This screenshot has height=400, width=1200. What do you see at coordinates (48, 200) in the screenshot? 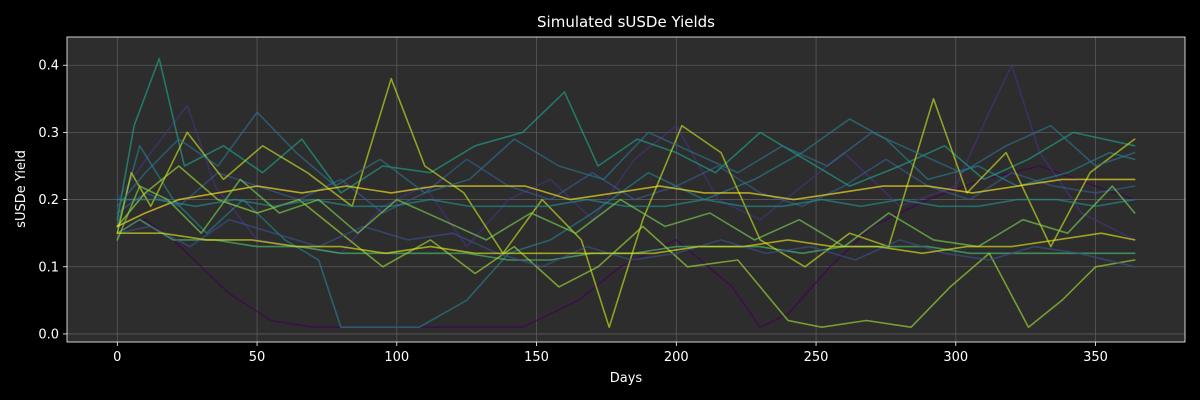
I see `y-tick-label: 0.2` at bounding box center [48, 200].